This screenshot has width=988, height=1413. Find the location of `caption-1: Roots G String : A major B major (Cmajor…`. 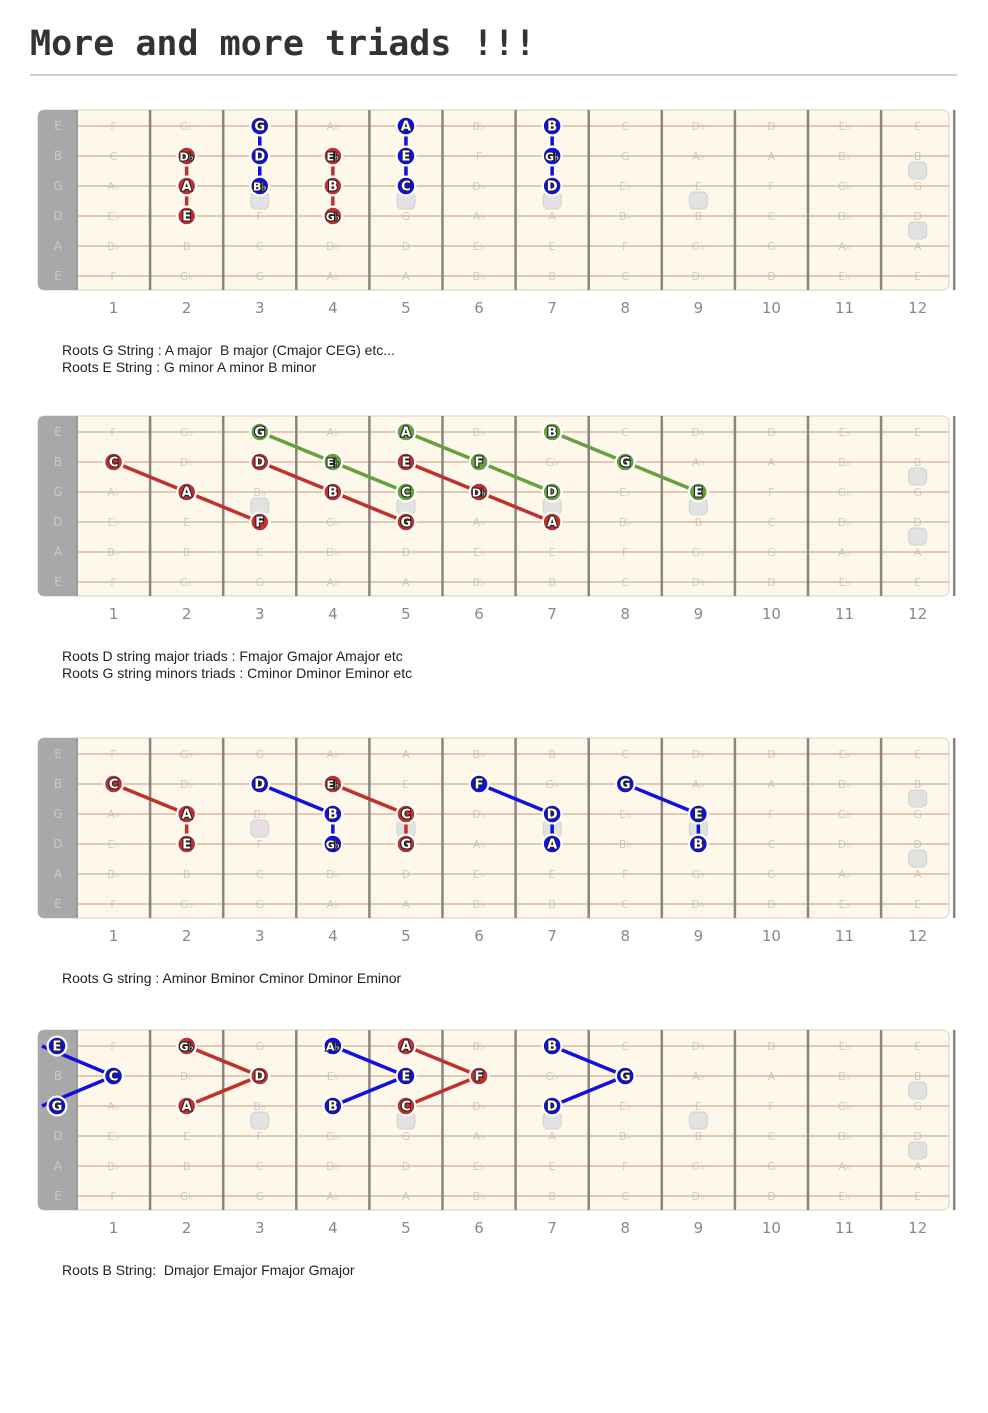

caption-1: Roots G String : A major B major (Cmajor… is located at coordinates (228, 359).